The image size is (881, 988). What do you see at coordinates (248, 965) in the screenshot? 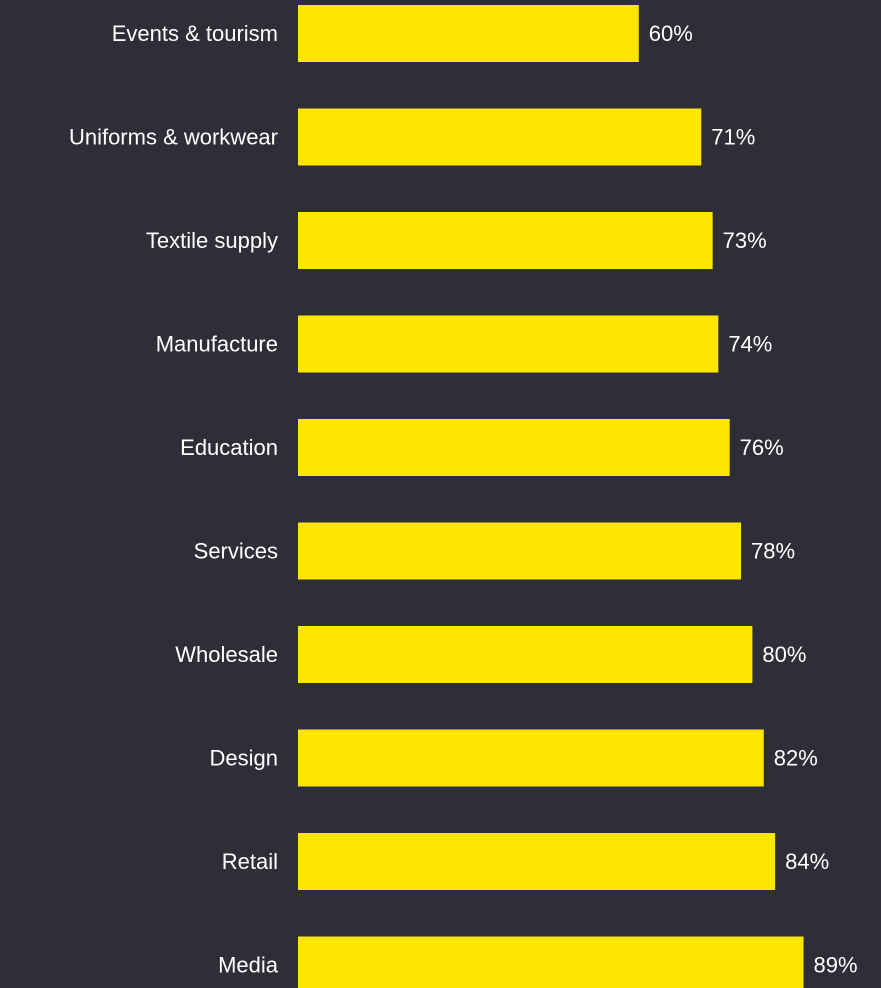
I see `category-label-media: Media` at bounding box center [248, 965].